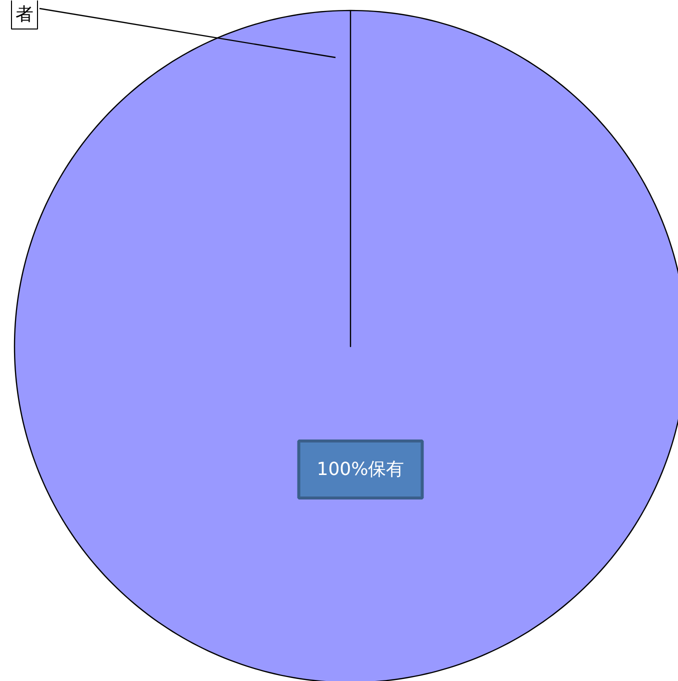 The width and height of the screenshot is (678, 681). I want to click on slice-label: 者, so click(25, 14).